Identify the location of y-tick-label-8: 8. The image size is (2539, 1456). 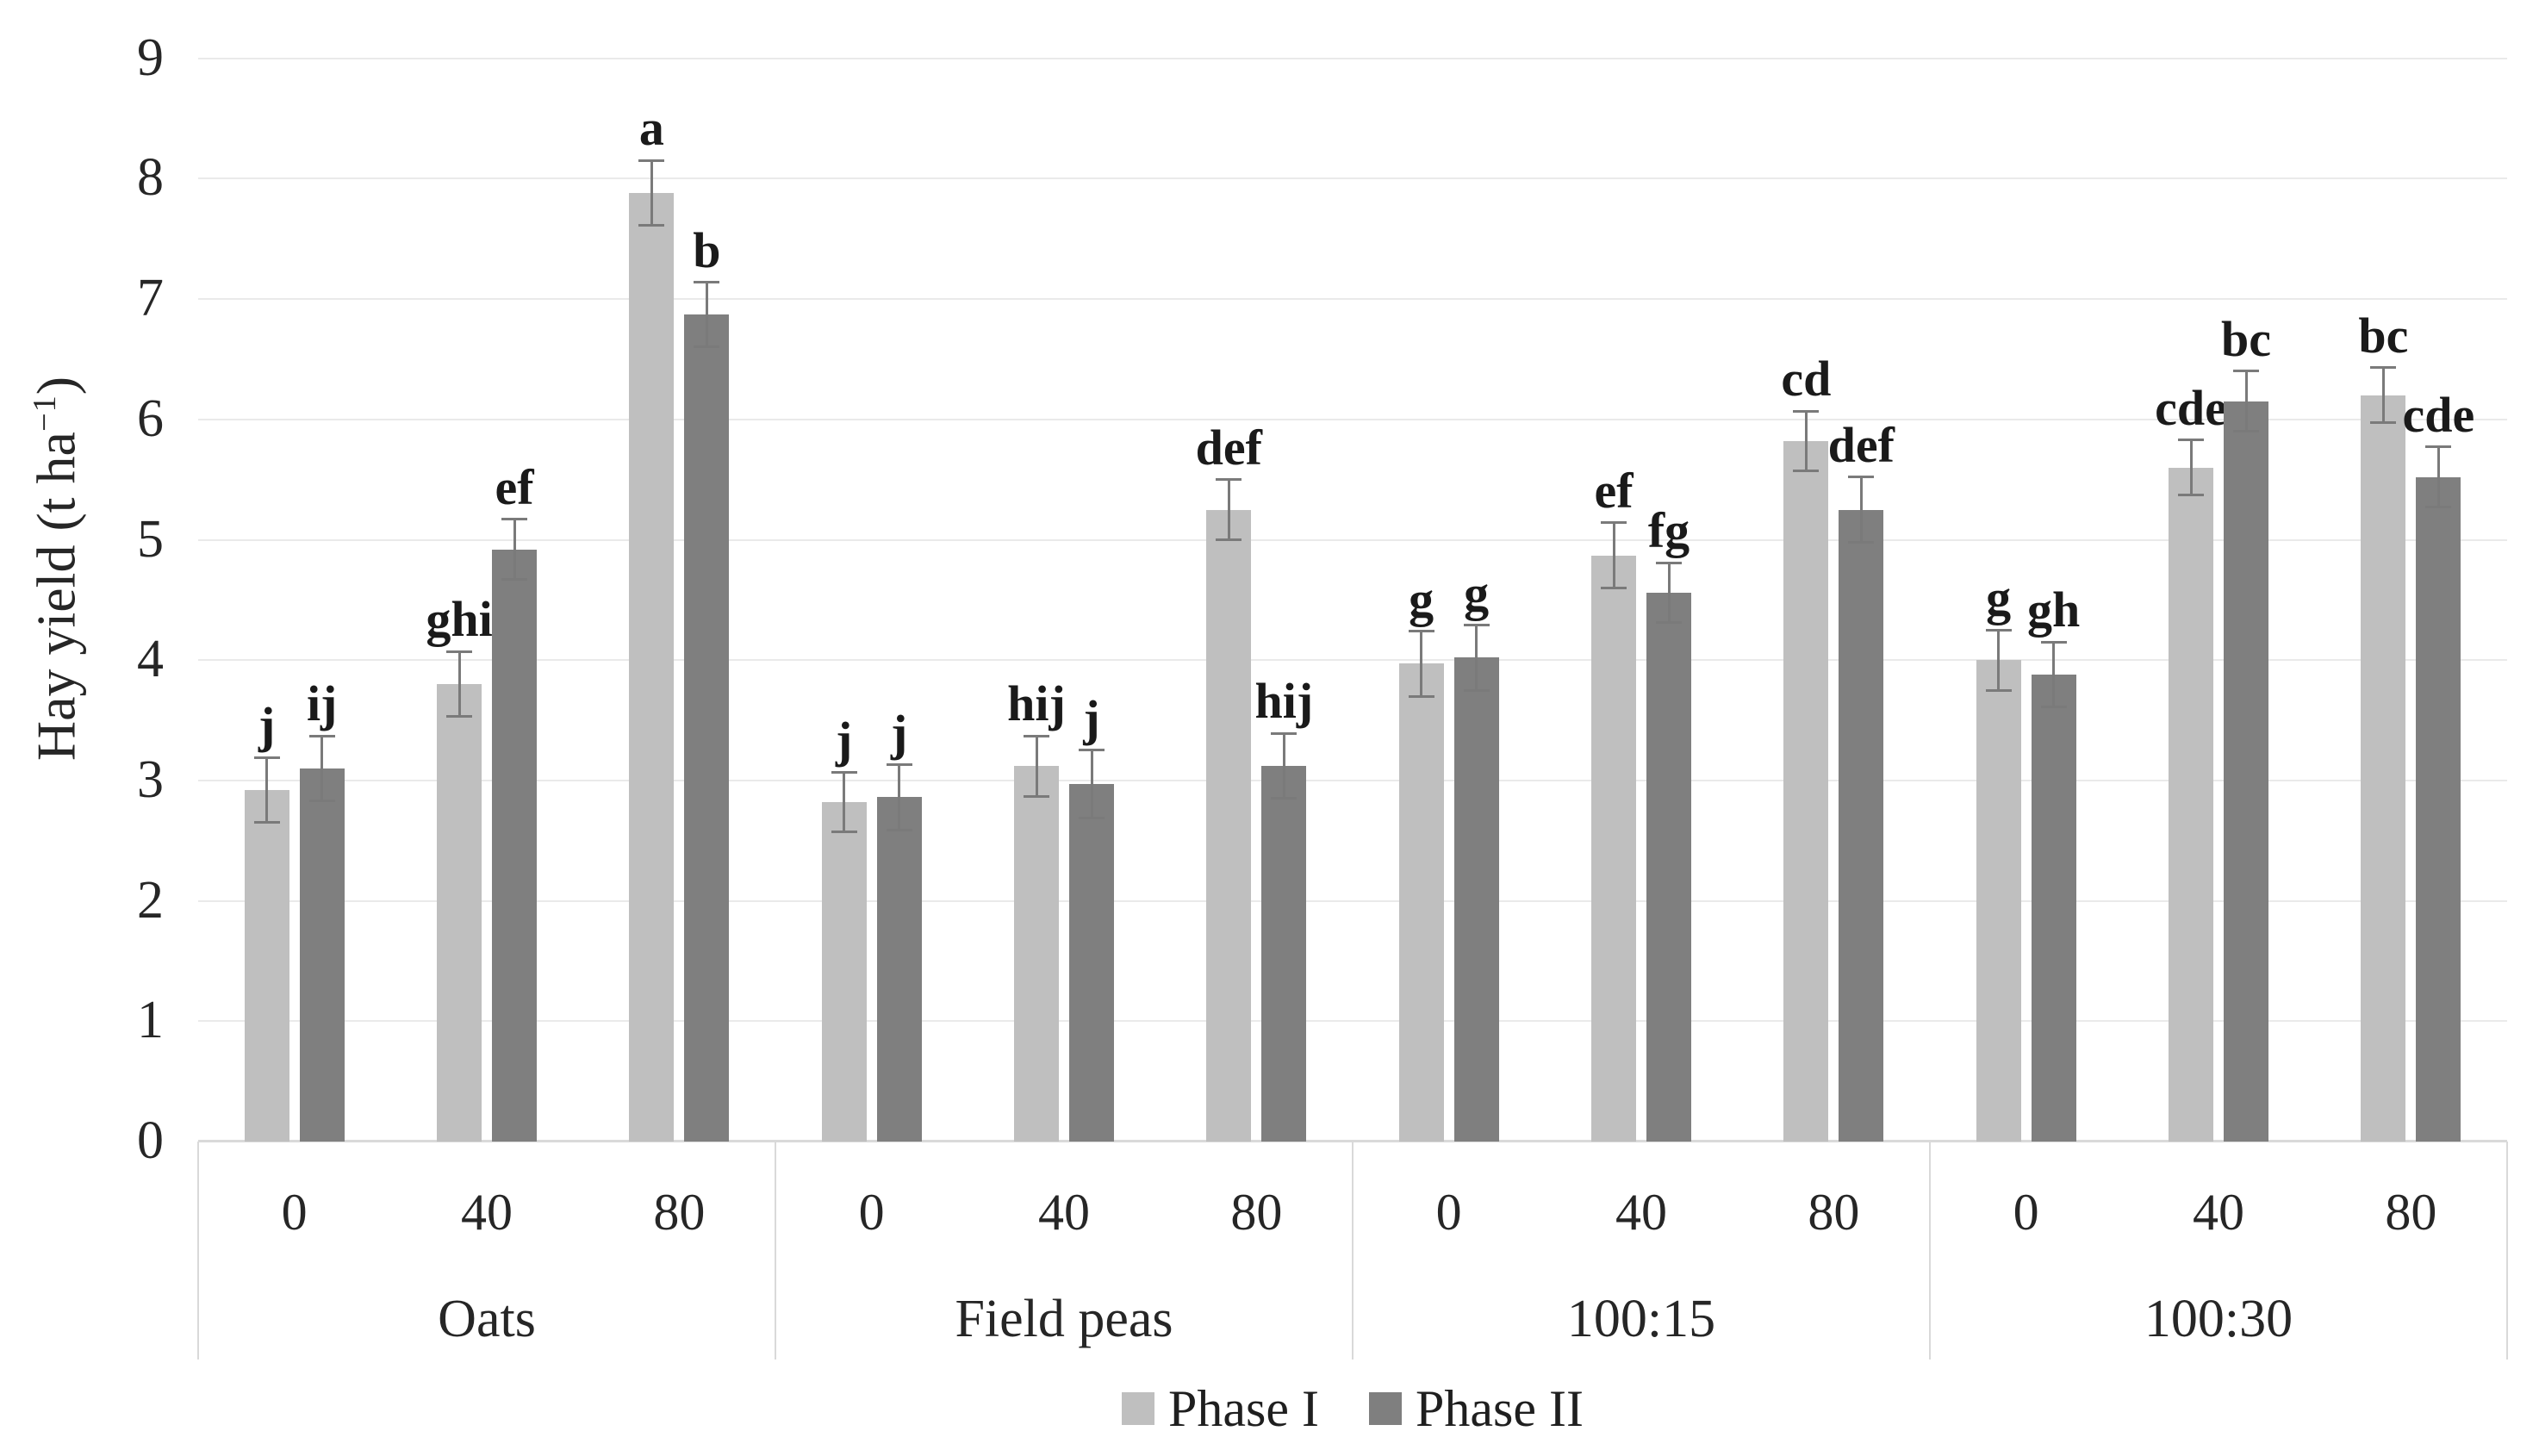
(150, 178).